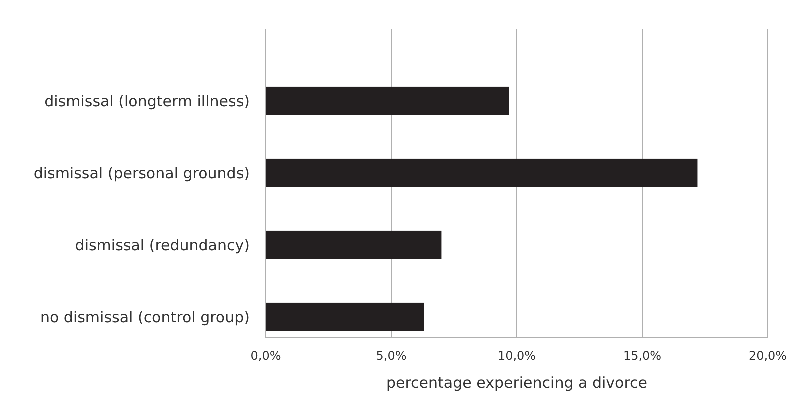  Describe the element at coordinates (642, 356) in the screenshot. I see `x-tick-label: 15,0%` at that location.